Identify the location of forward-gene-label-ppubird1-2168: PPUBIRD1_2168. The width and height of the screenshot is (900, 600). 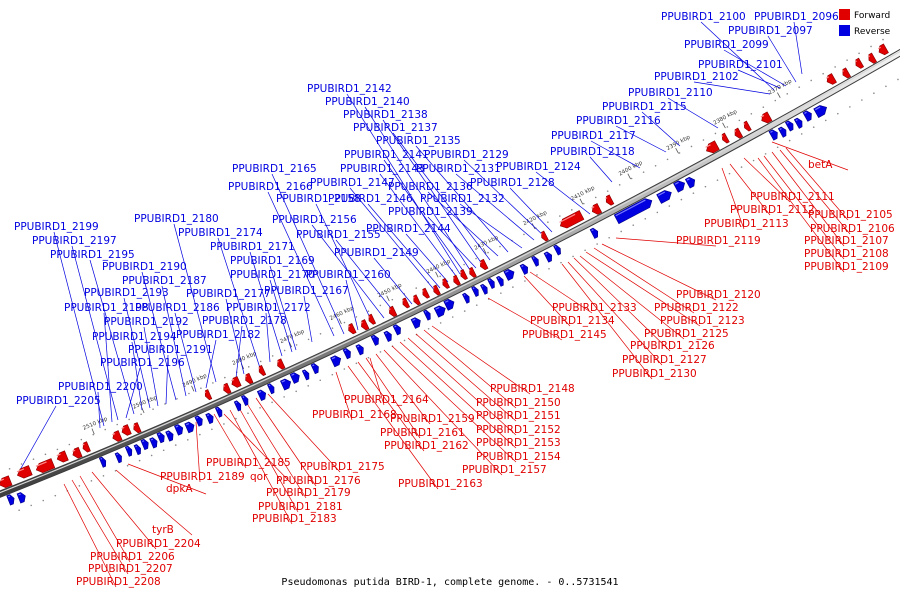
(354, 415).